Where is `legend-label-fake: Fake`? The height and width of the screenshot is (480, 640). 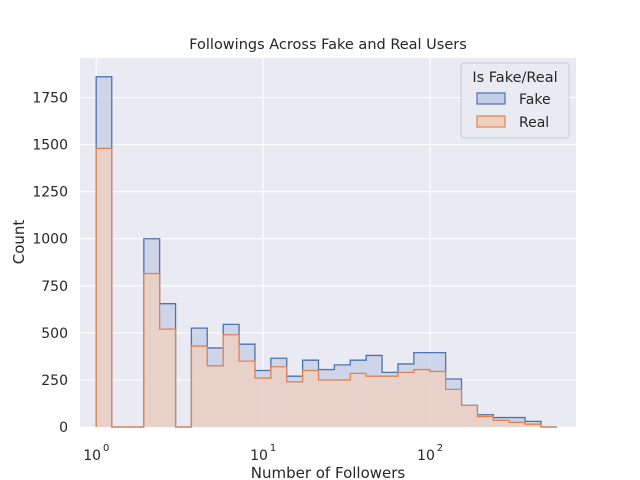 legend-label-fake: Fake is located at coordinates (535, 100).